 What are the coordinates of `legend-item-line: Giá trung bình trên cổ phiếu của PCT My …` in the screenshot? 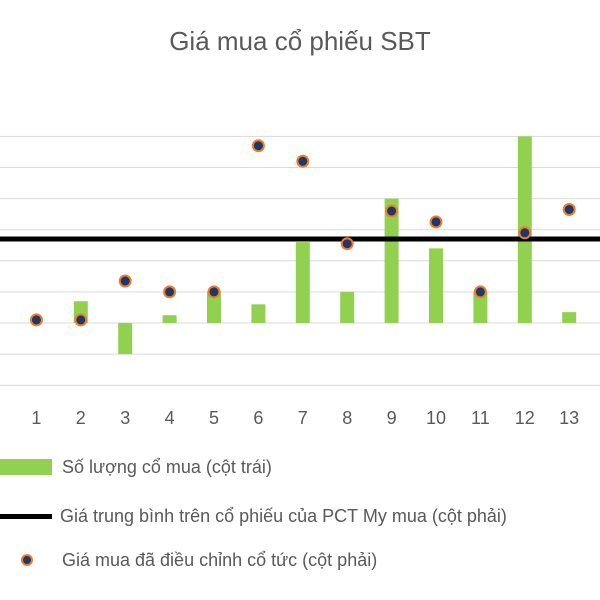 It's located at (300, 516).